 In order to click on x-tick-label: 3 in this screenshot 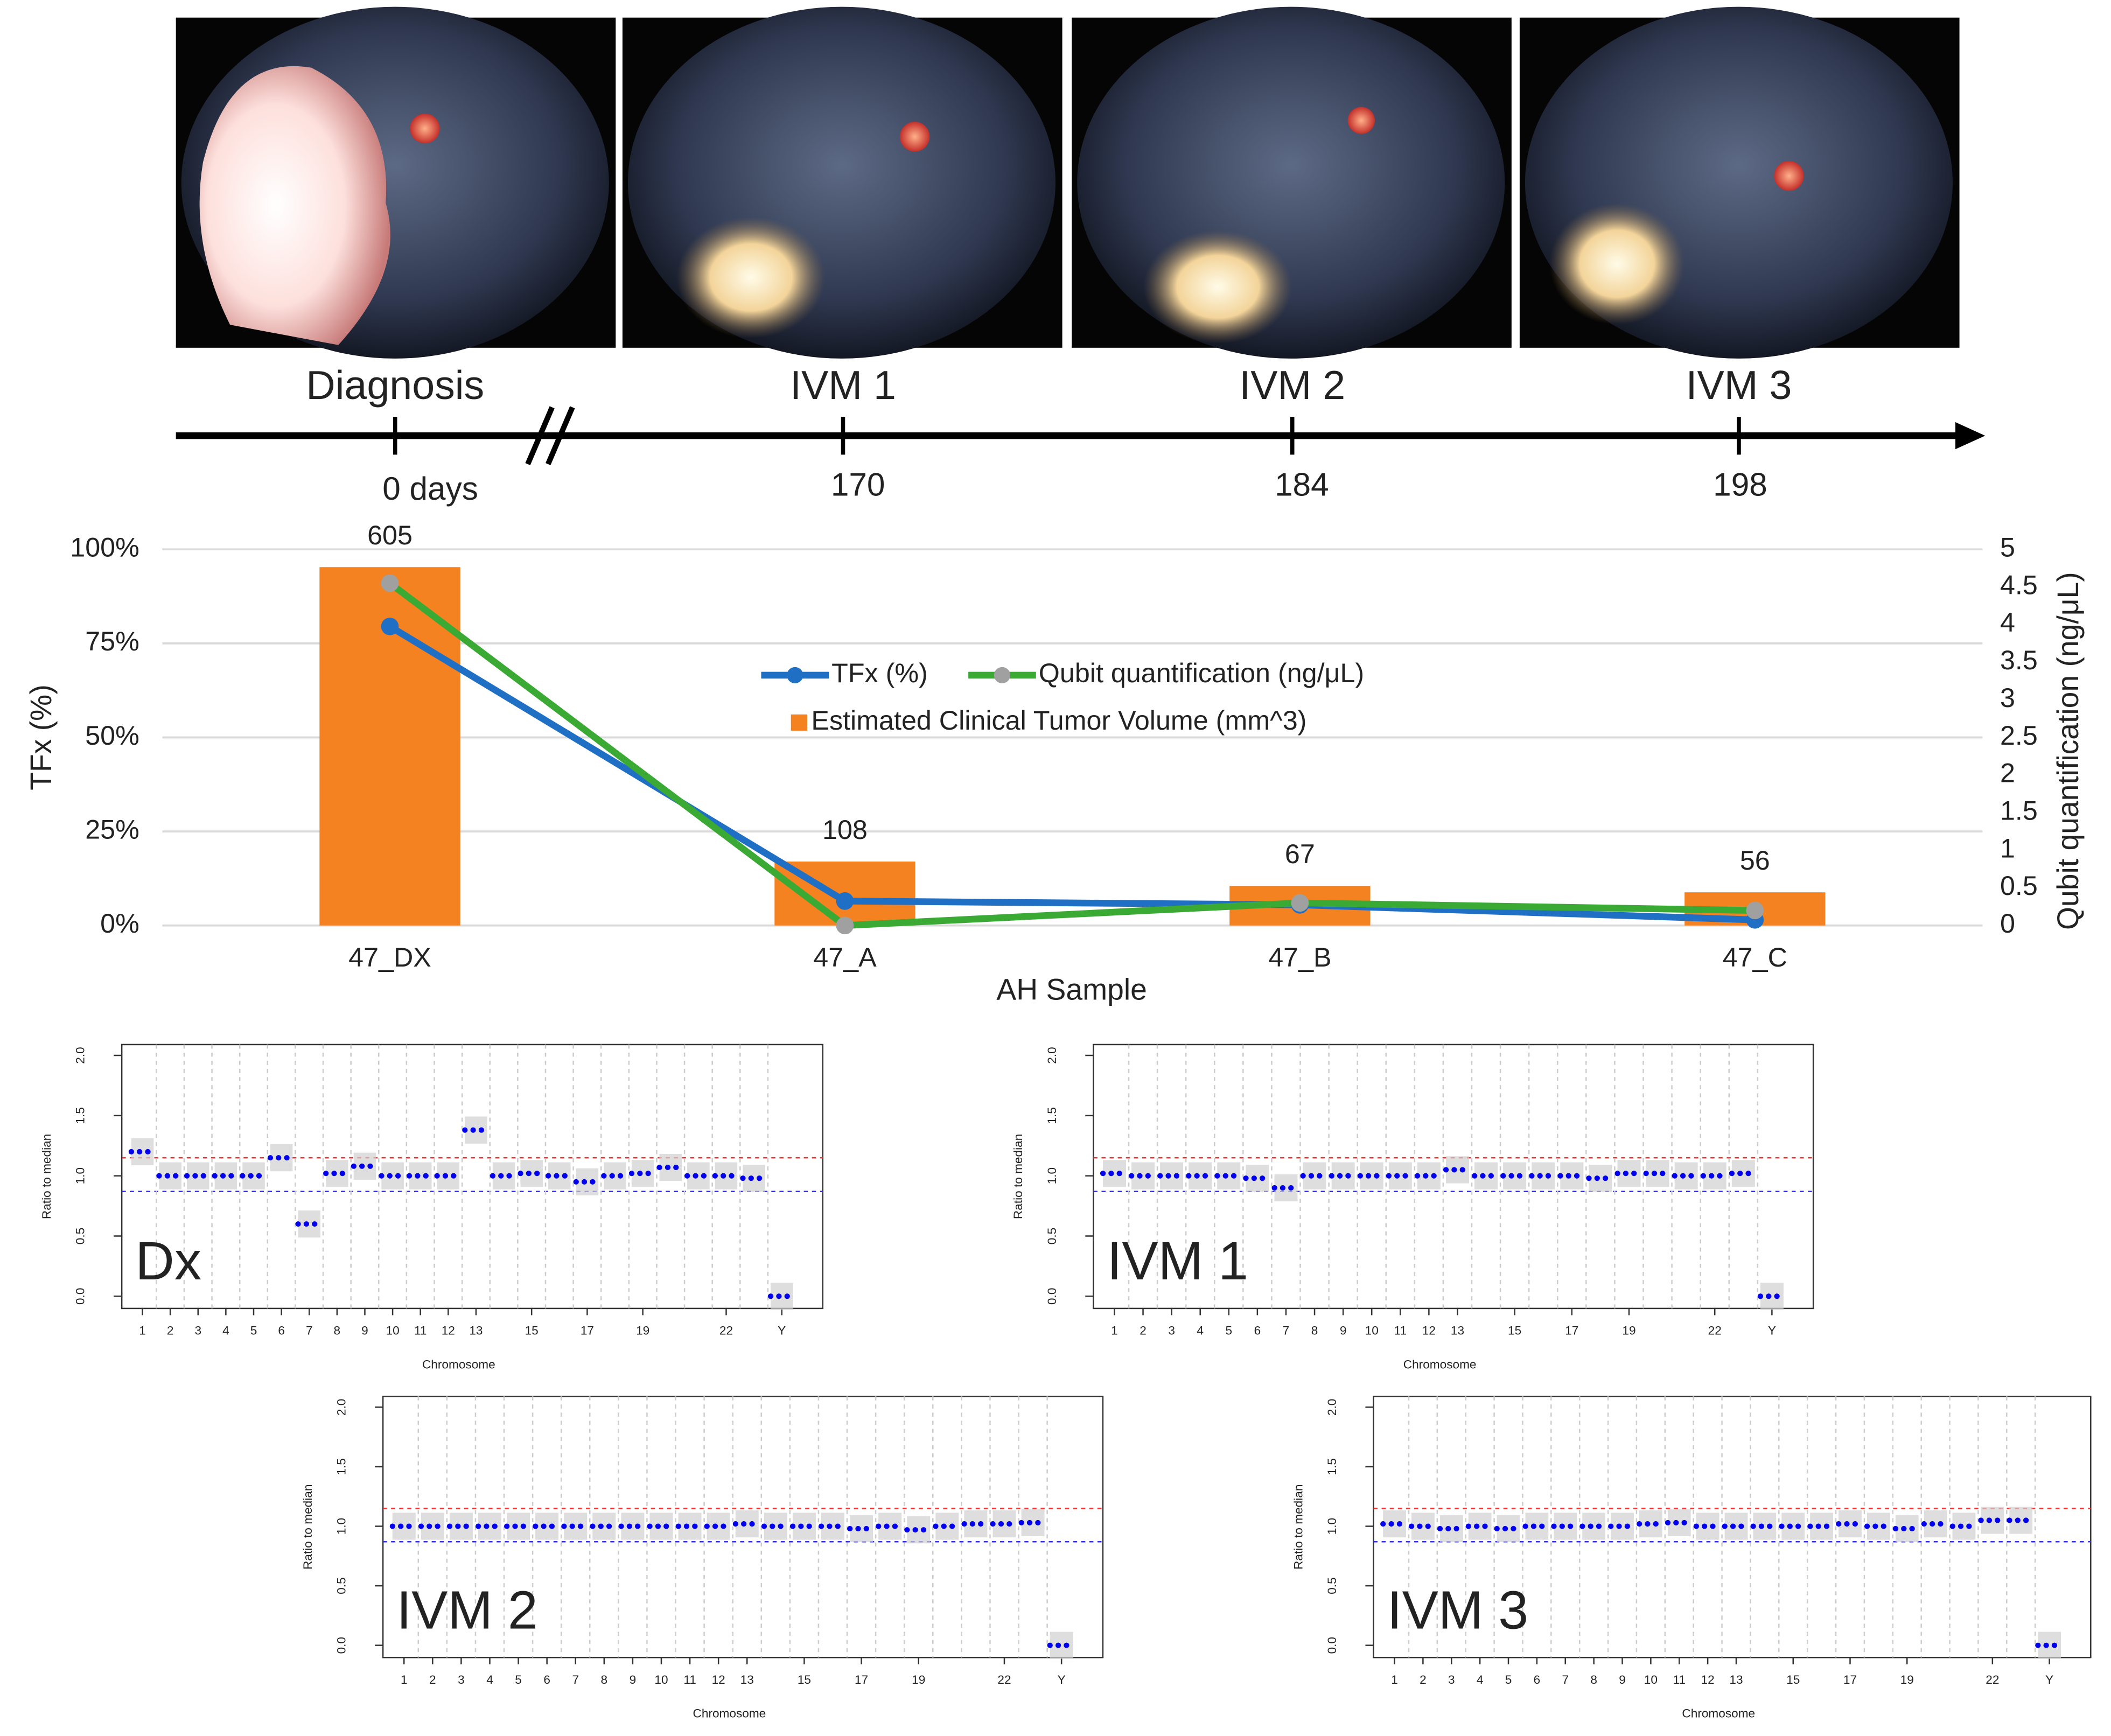, I will do `click(1451, 1679)`.